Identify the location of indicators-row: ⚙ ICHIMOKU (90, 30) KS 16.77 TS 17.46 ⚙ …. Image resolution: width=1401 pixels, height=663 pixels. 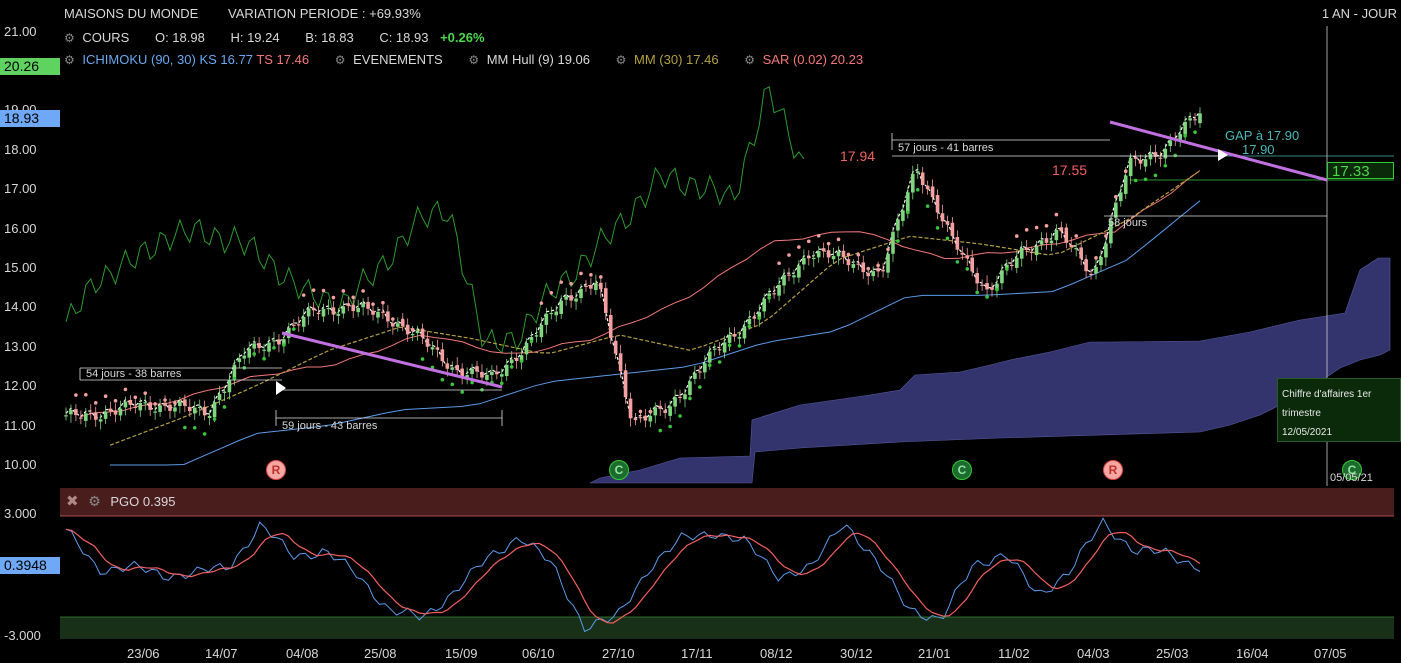
(463, 59).